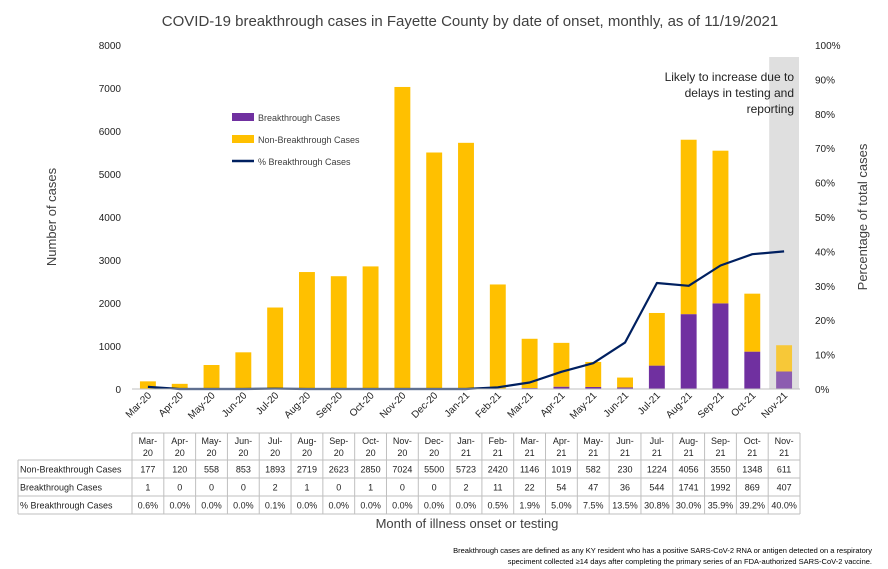  What do you see at coordinates (61, 488) in the screenshot?
I see `table-row-label: Breakthrough Cases` at bounding box center [61, 488].